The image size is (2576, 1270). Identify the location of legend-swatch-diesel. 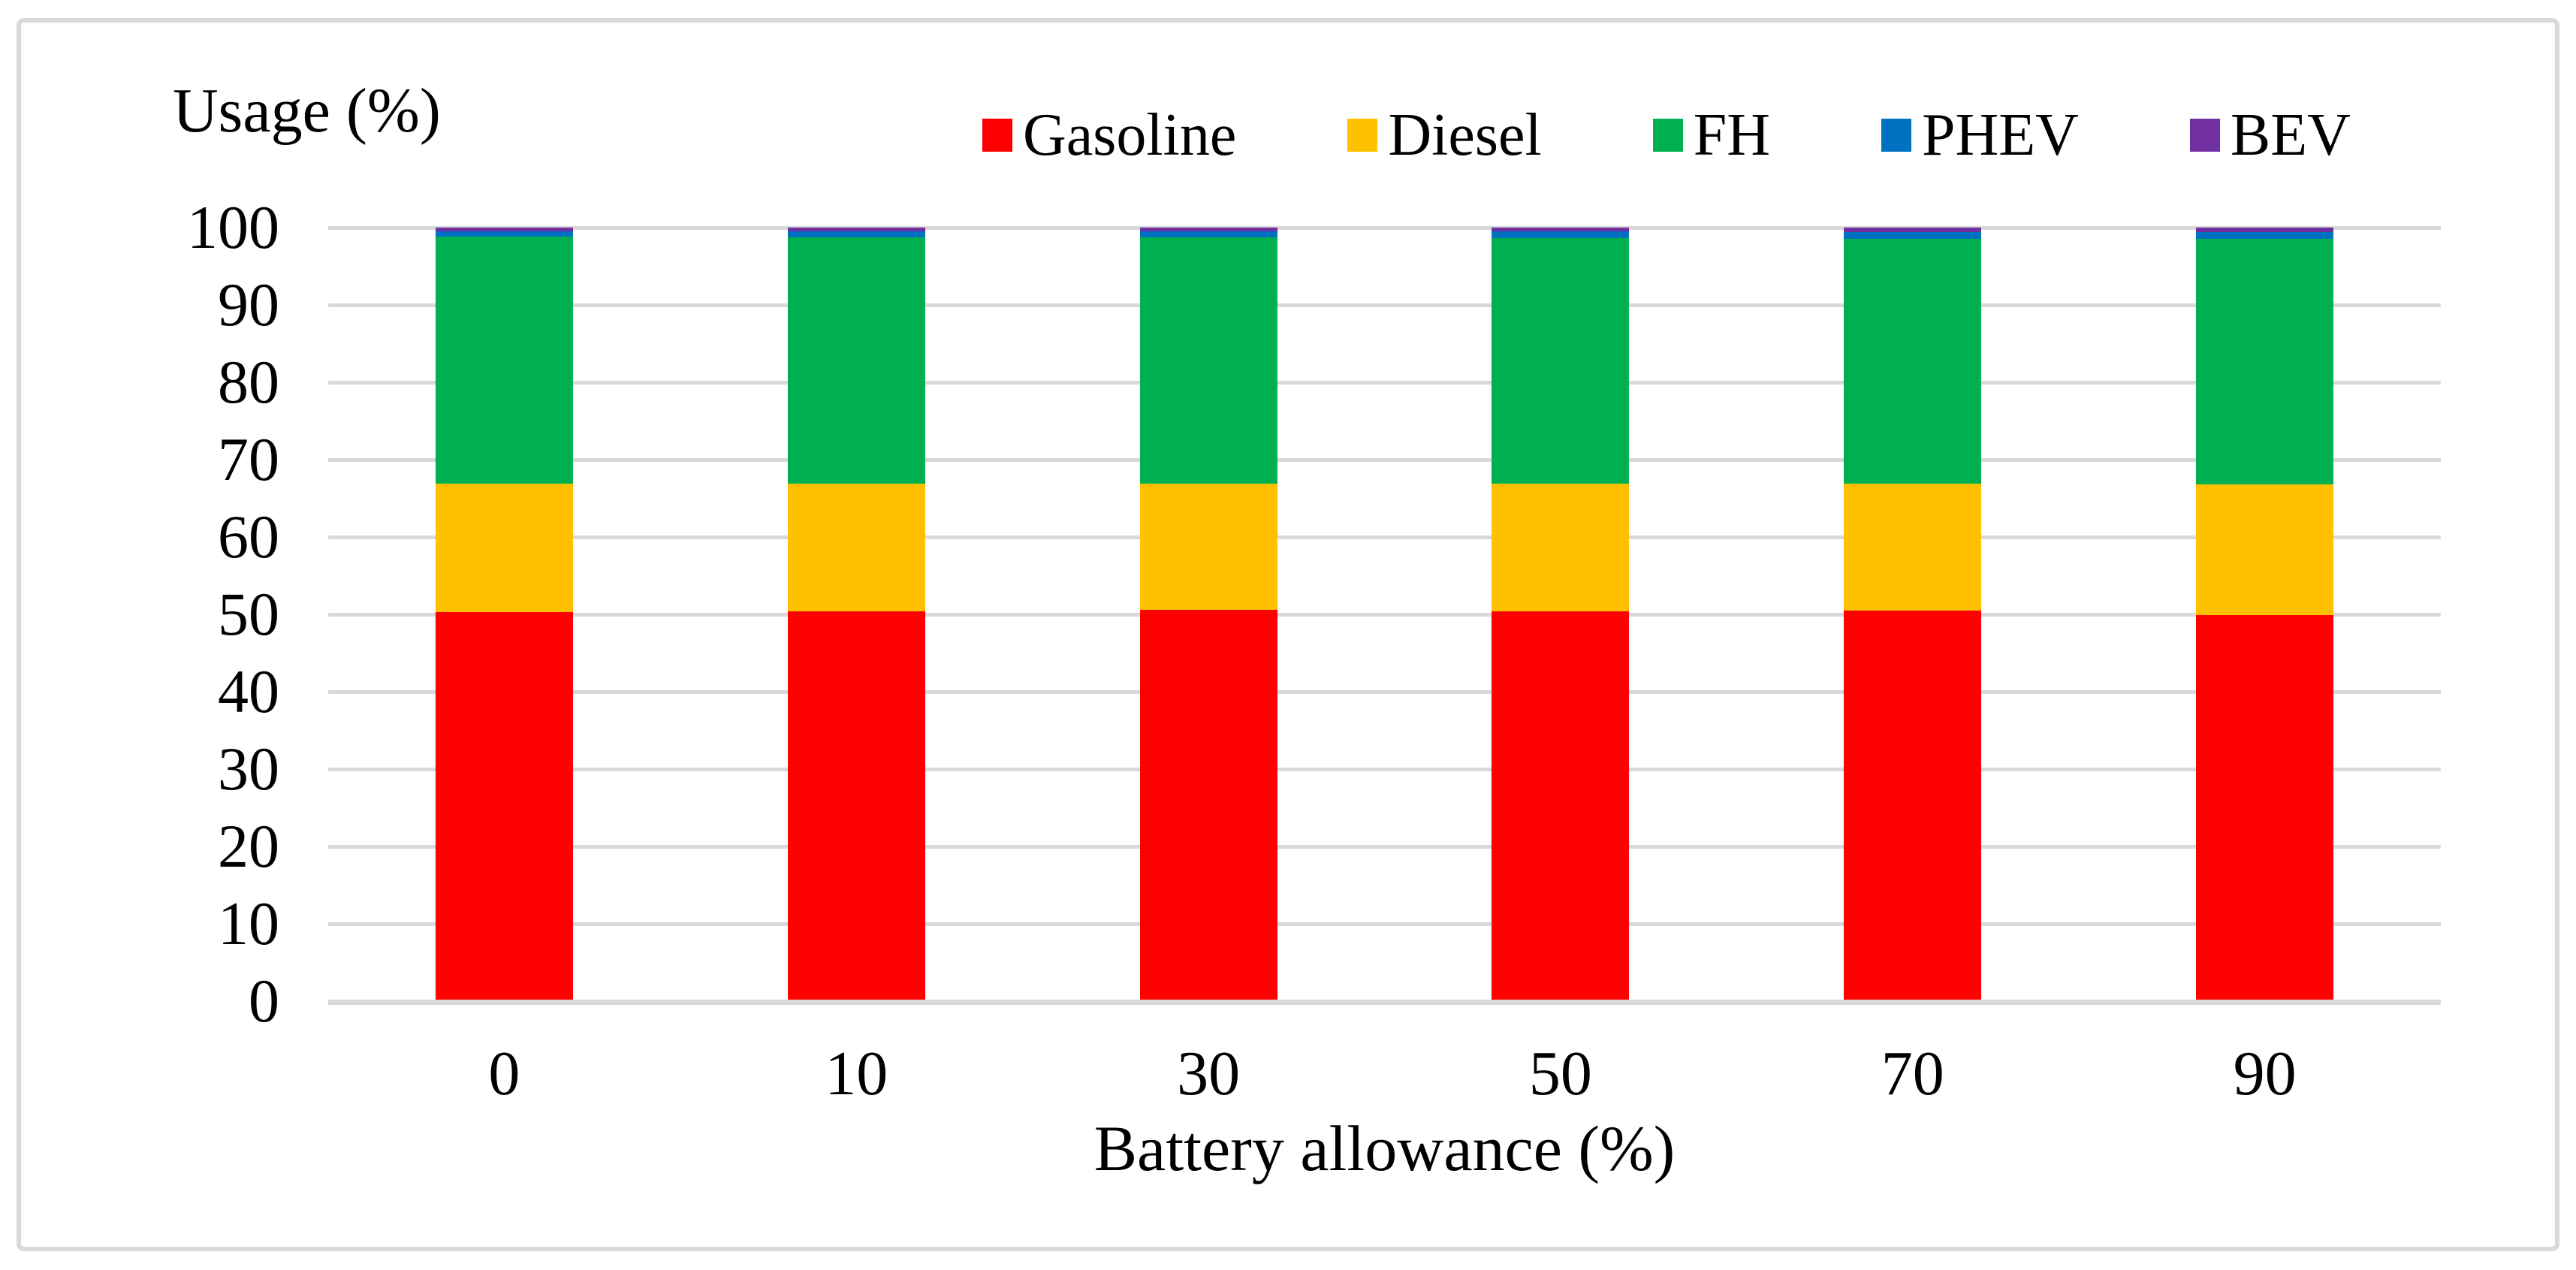
(1362, 135).